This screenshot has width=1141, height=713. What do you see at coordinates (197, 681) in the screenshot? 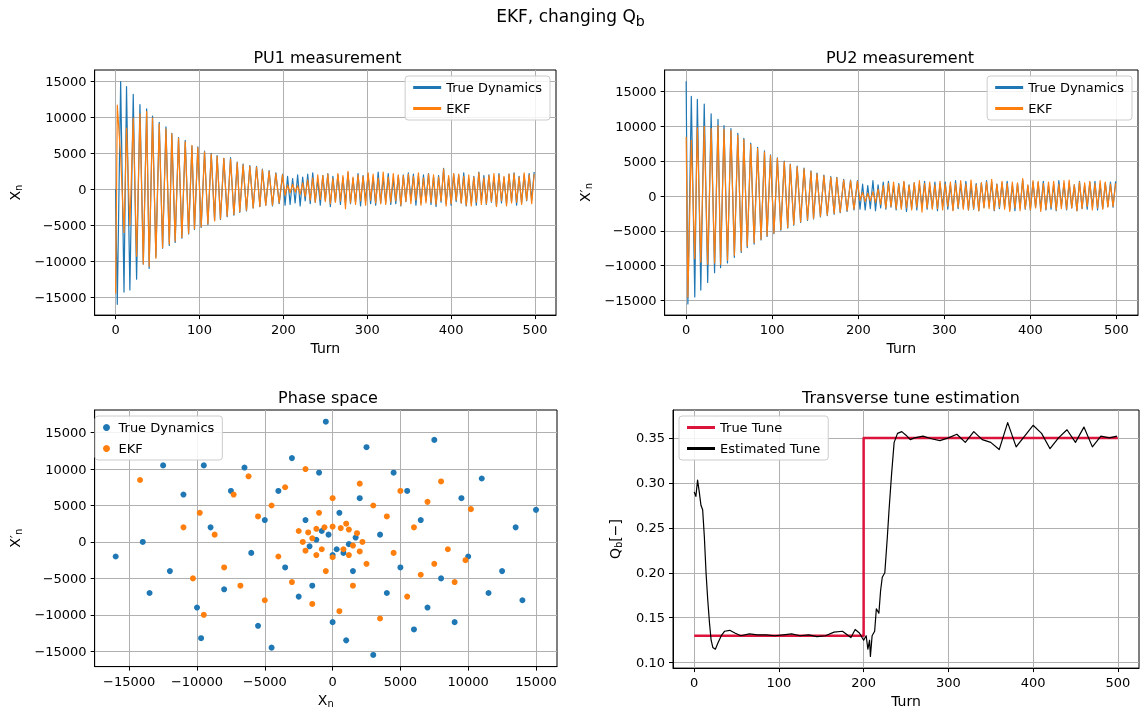
I see `x-tick-label: −10000` at bounding box center [197, 681].